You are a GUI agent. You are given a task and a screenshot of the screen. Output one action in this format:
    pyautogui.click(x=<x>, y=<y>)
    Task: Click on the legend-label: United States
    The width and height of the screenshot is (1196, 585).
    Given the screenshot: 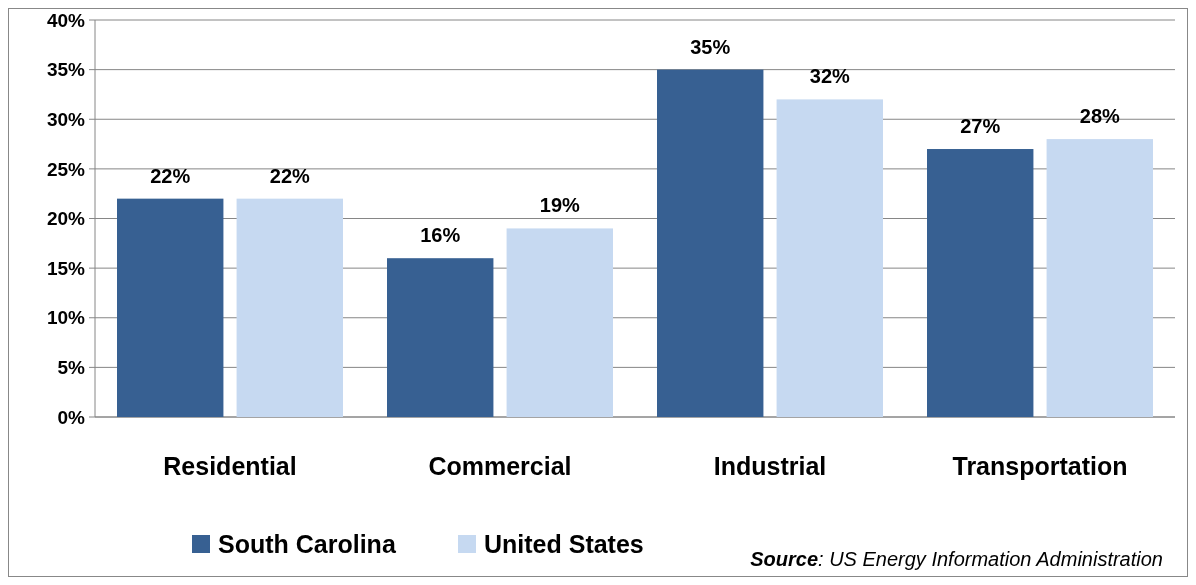 What is the action you would take?
    pyautogui.click(x=564, y=543)
    